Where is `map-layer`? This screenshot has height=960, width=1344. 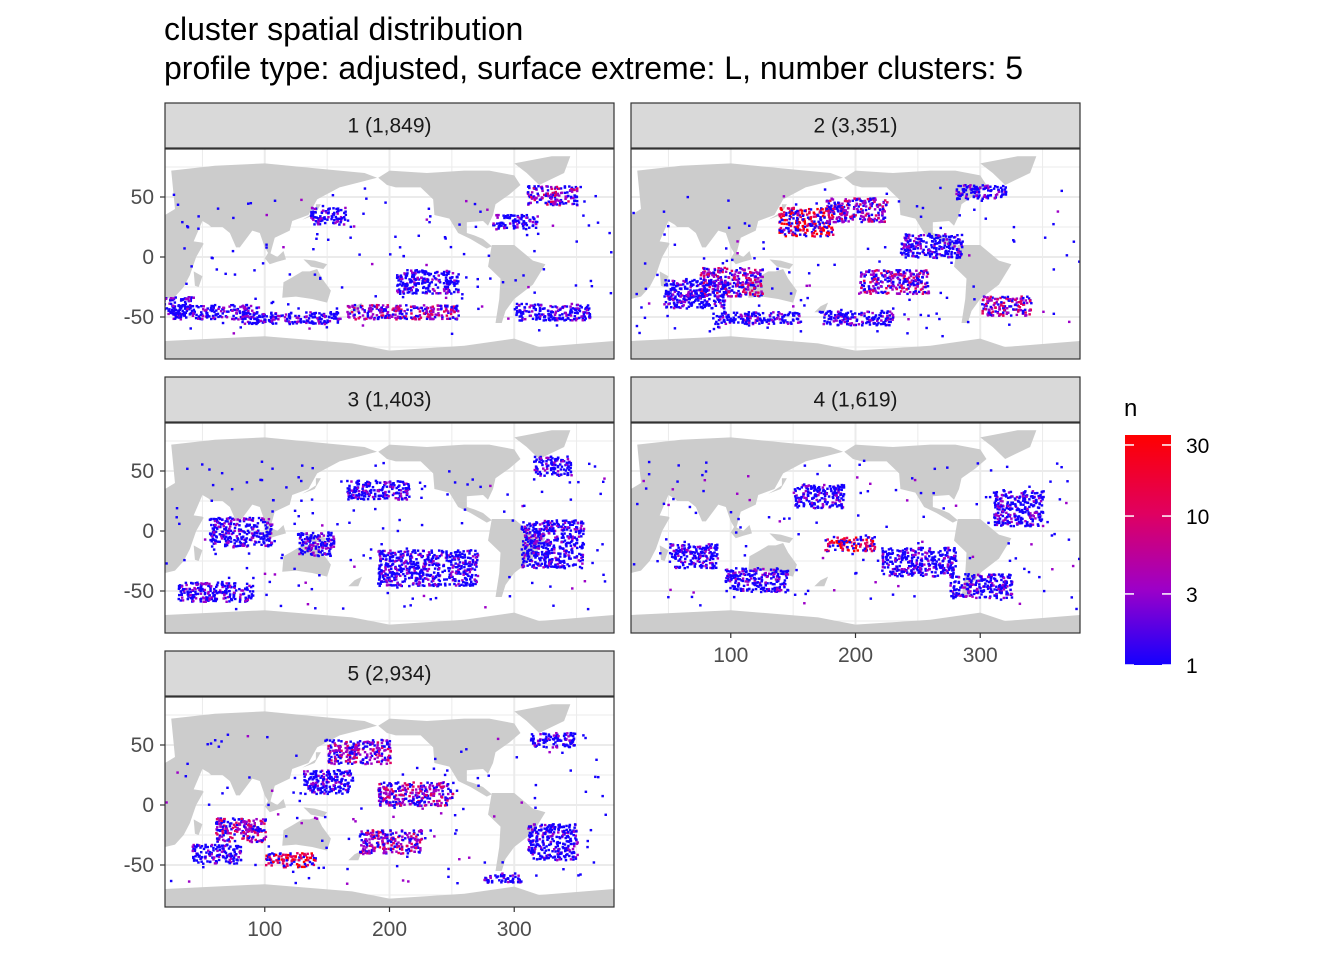 map-layer is located at coordinates (855, 257).